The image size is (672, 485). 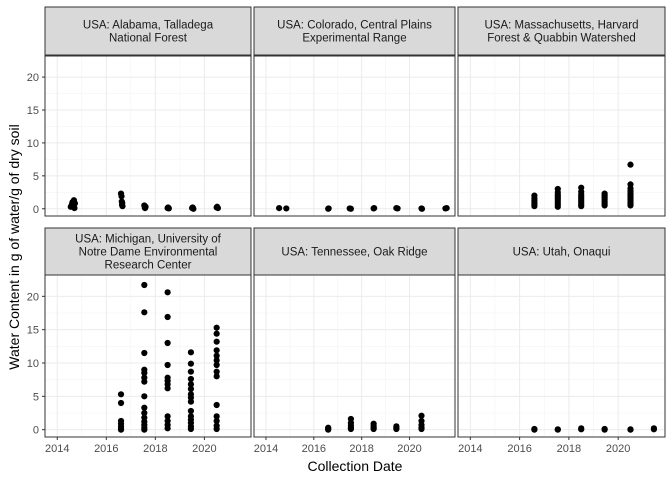 What do you see at coordinates (561, 26) in the screenshot?
I see `facet-title-line: USA: Massachusetts, Harvard` at bounding box center [561, 26].